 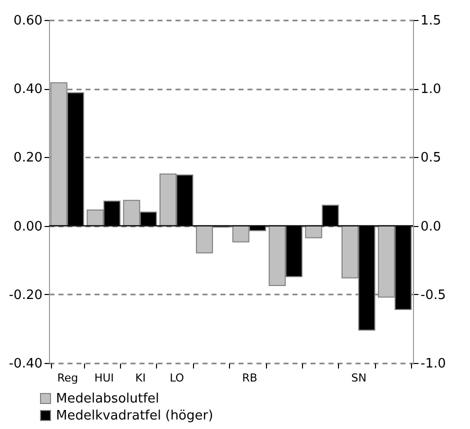 What do you see at coordinates (28, 226) in the screenshot?
I see `y-tick-label: 0.00` at bounding box center [28, 226].